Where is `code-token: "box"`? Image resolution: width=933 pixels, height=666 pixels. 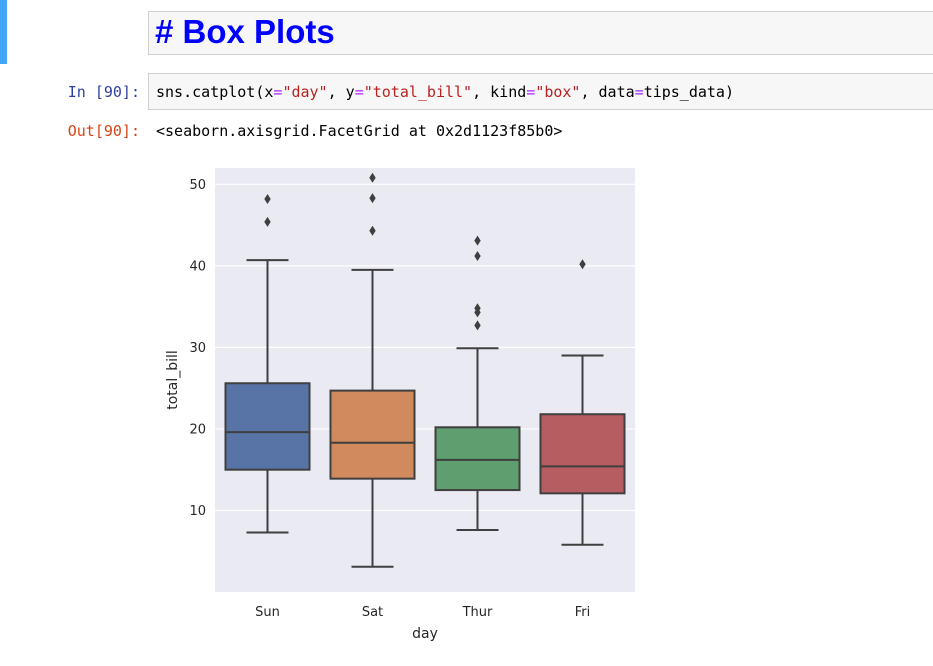
code-token: "box" is located at coordinates (558, 92).